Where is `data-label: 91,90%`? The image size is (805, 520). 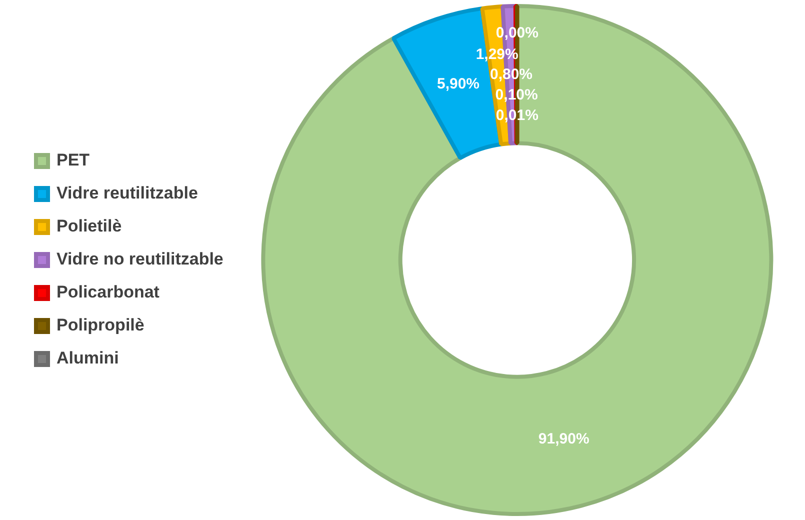 data-label: 91,90% is located at coordinates (564, 439).